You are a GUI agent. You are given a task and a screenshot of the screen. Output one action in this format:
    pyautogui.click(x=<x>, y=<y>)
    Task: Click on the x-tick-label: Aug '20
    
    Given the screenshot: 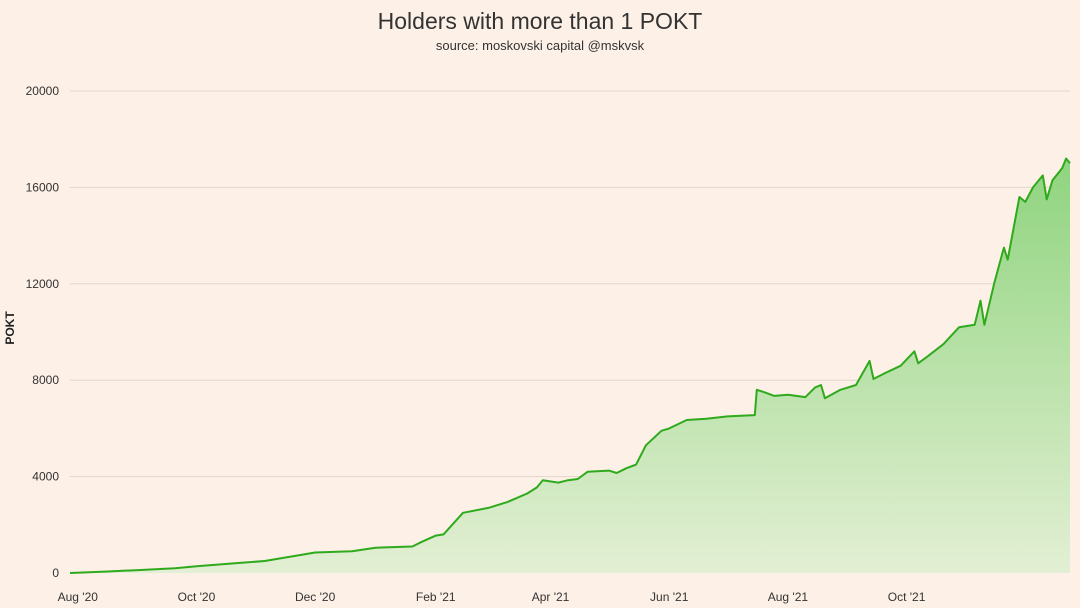 What is the action you would take?
    pyautogui.click(x=78, y=597)
    